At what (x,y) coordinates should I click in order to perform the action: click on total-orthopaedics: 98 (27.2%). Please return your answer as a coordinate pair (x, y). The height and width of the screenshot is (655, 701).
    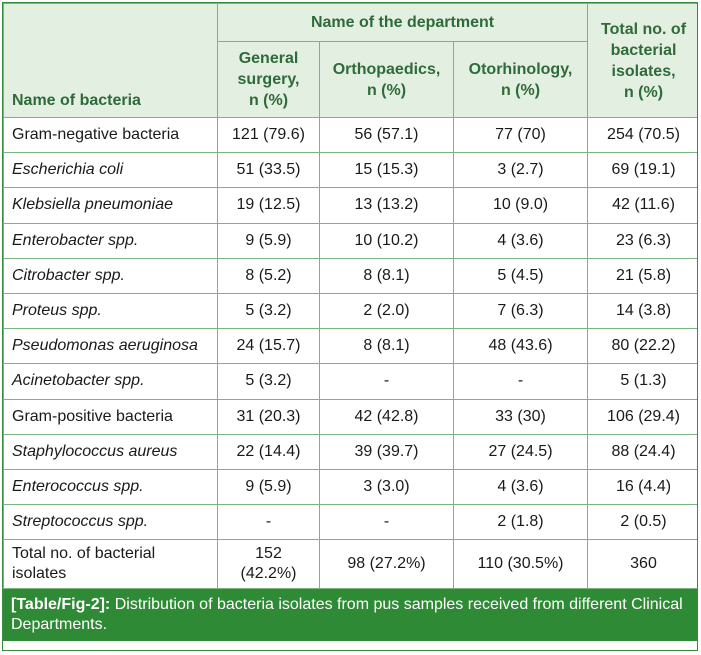
    Looking at the image, I should click on (386, 564).